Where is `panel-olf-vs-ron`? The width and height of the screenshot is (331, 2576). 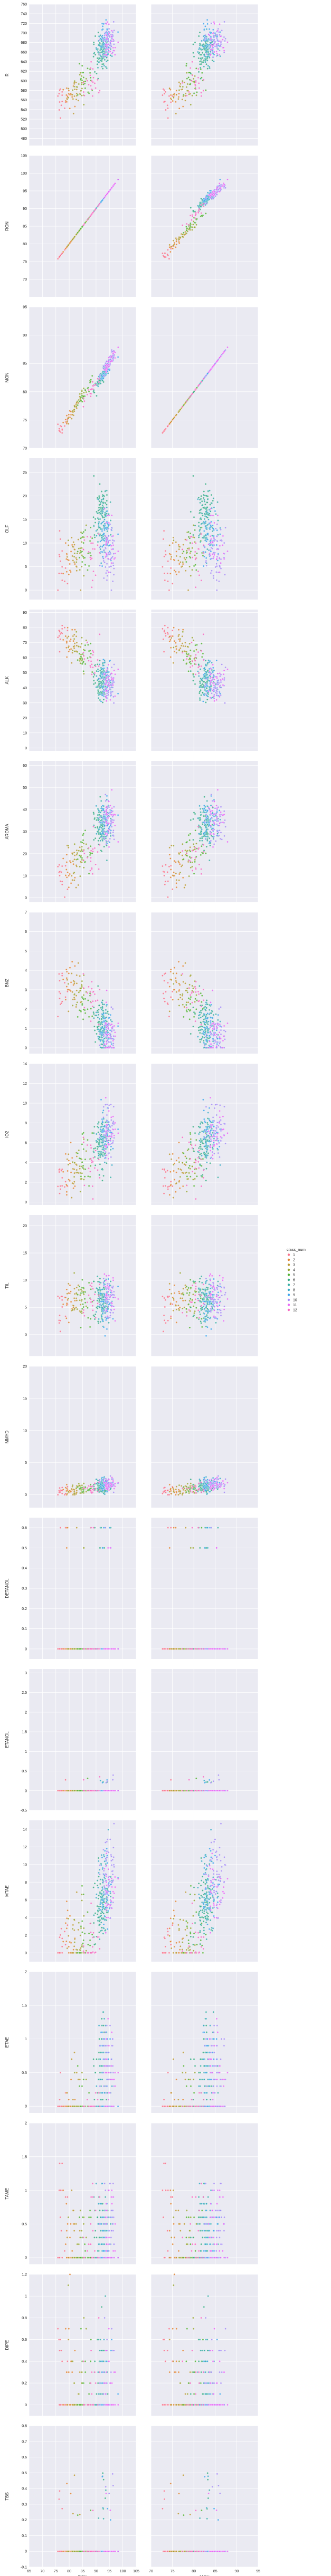 panel-olf-vs-ron is located at coordinates (83, 529).